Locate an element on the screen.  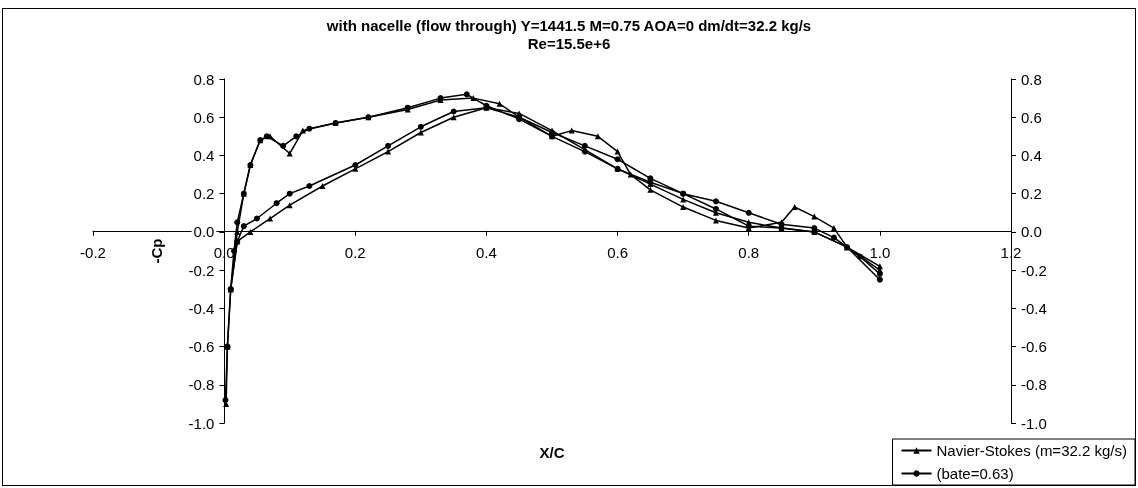
y-tick-label: -1.0 is located at coordinates (201, 423).